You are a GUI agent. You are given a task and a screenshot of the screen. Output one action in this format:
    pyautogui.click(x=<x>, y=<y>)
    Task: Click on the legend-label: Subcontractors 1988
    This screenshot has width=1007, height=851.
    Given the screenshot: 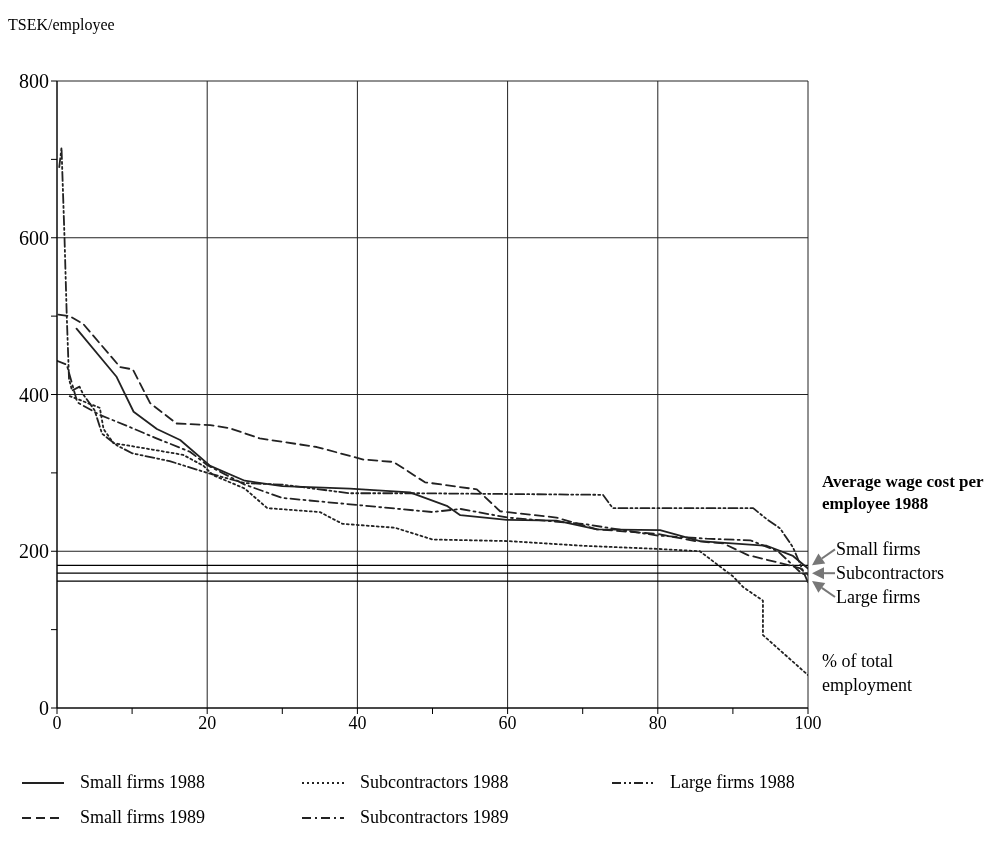 What is the action you would take?
    pyautogui.click(x=434, y=782)
    